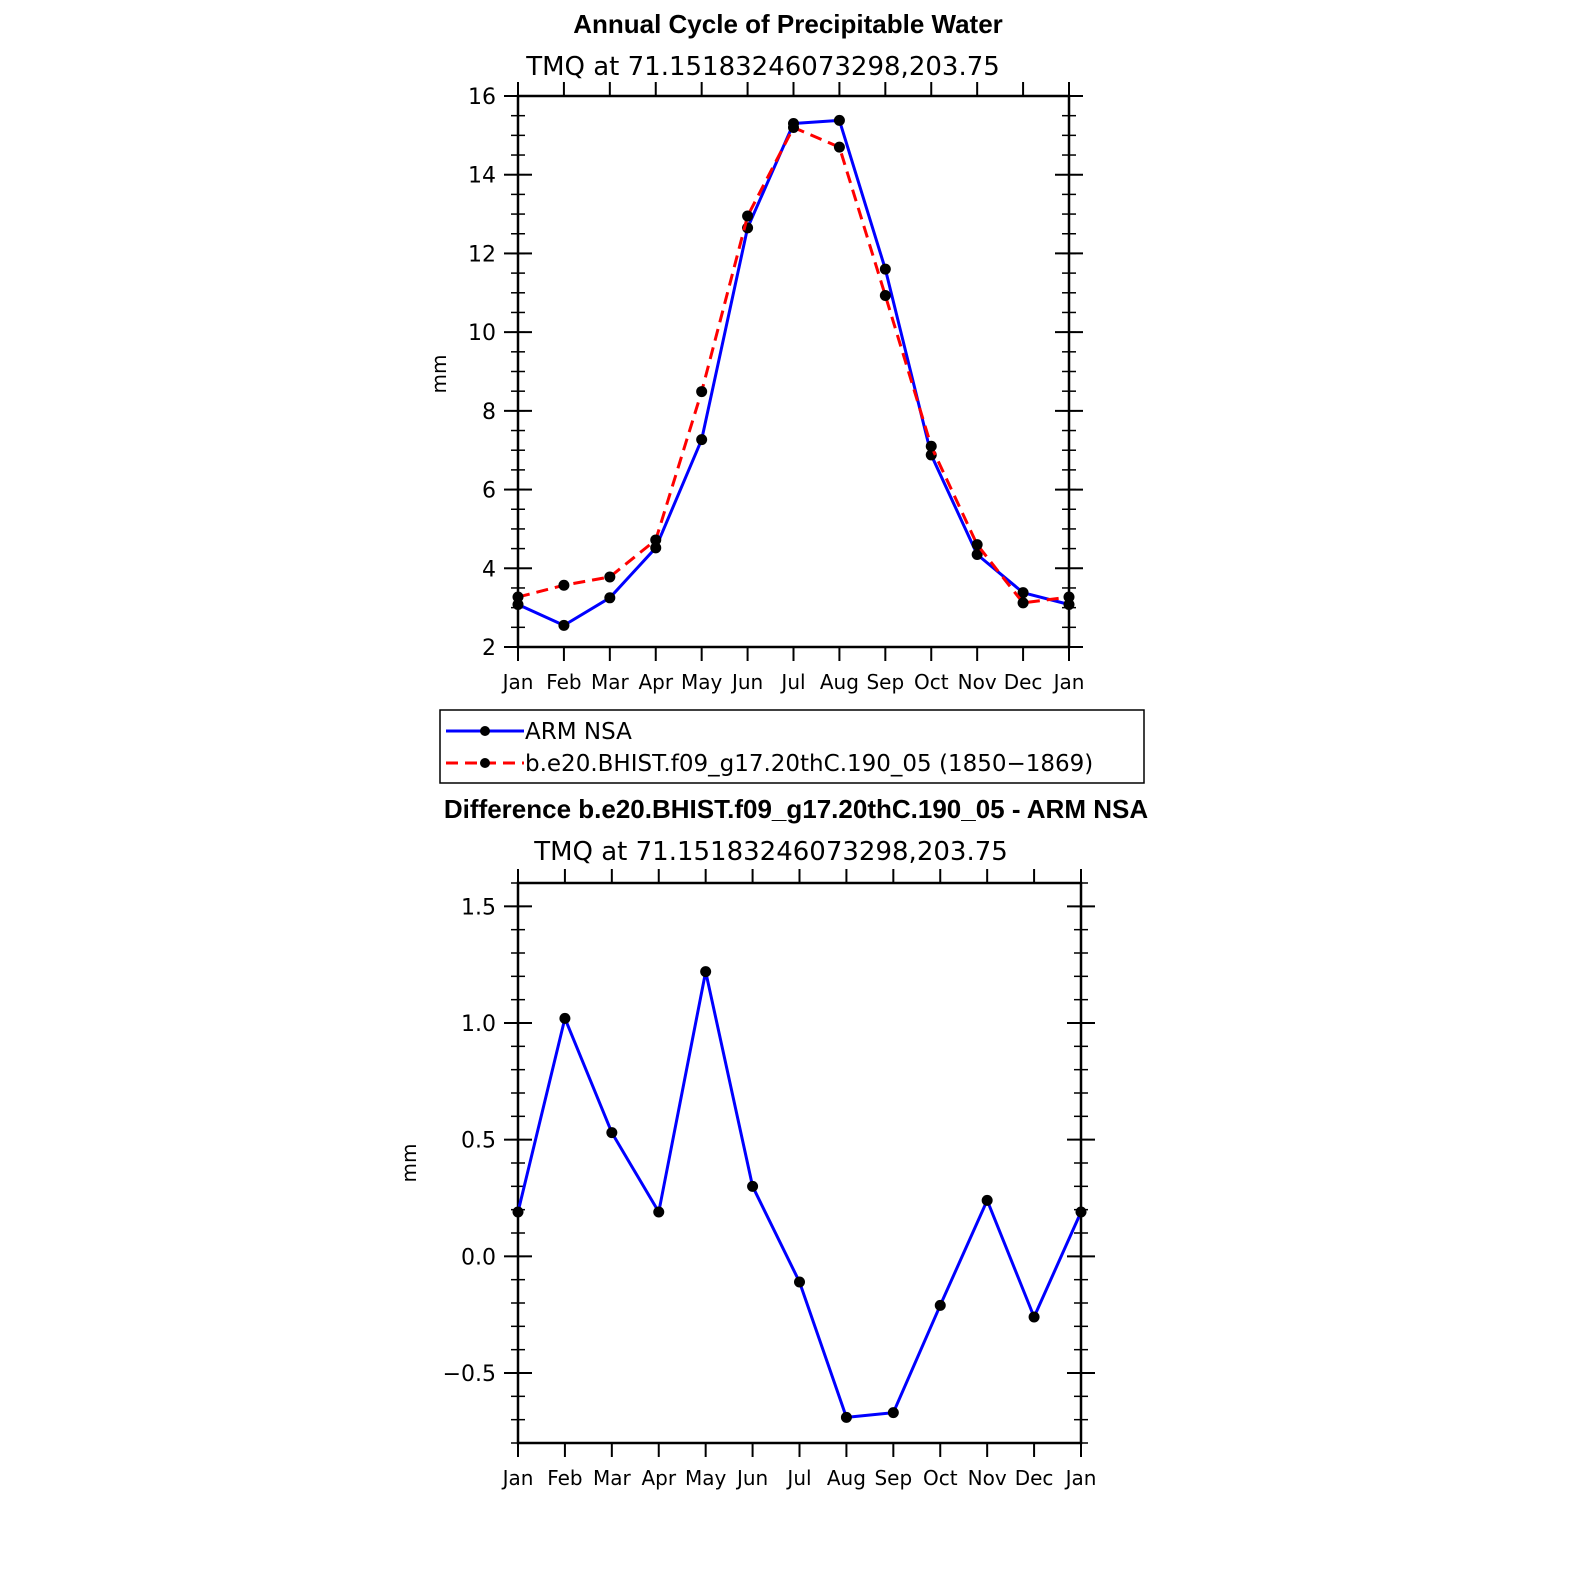 The width and height of the screenshot is (1574, 1574). What do you see at coordinates (489, 491) in the screenshot?
I see `y-tick-label: 6` at bounding box center [489, 491].